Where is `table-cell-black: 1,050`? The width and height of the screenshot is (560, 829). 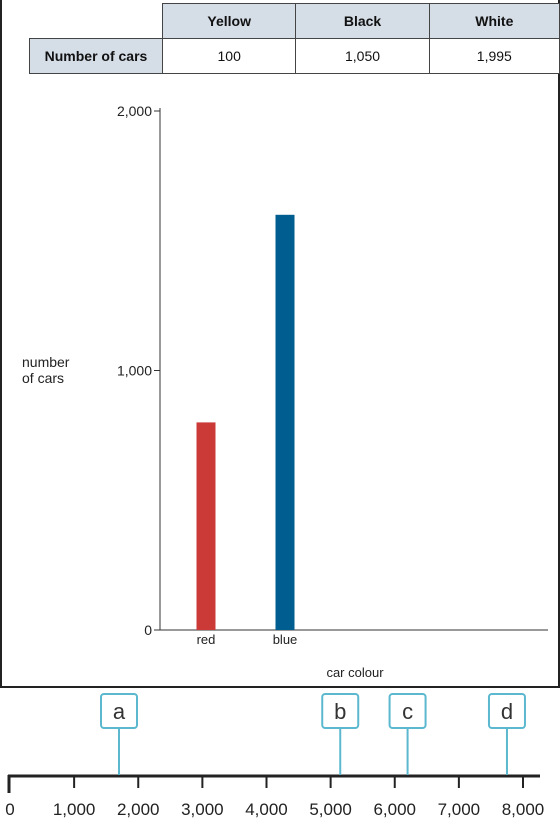 table-cell-black: 1,050 is located at coordinates (362, 56).